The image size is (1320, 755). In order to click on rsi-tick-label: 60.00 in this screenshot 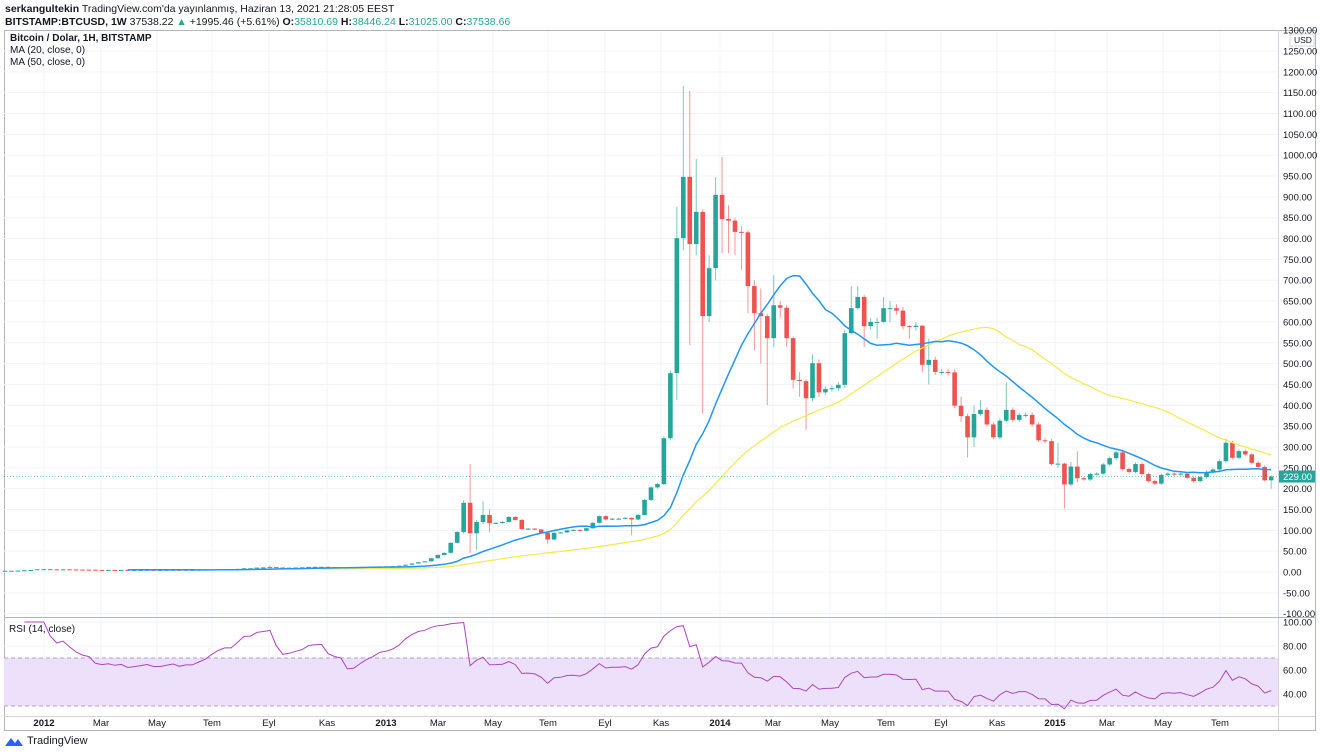, I will do `click(1295, 671)`.